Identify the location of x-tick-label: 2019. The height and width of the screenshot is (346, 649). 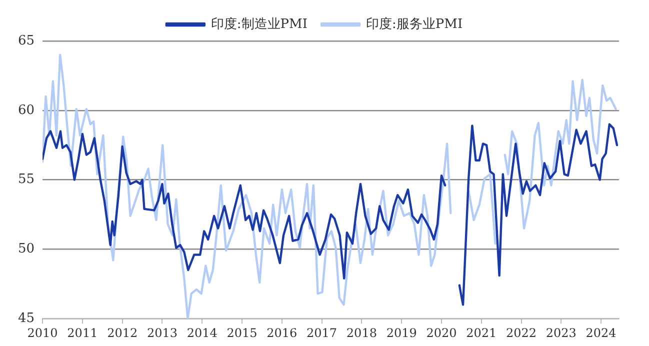
(401, 333).